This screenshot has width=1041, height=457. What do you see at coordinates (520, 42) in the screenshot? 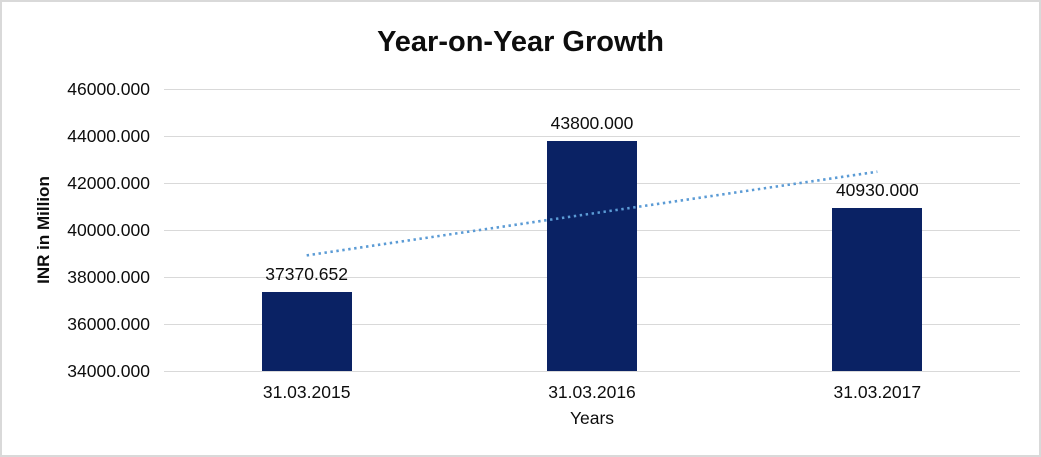
I see `chart-title: Year-on-Year Growth` at bounding box center [520, 42].